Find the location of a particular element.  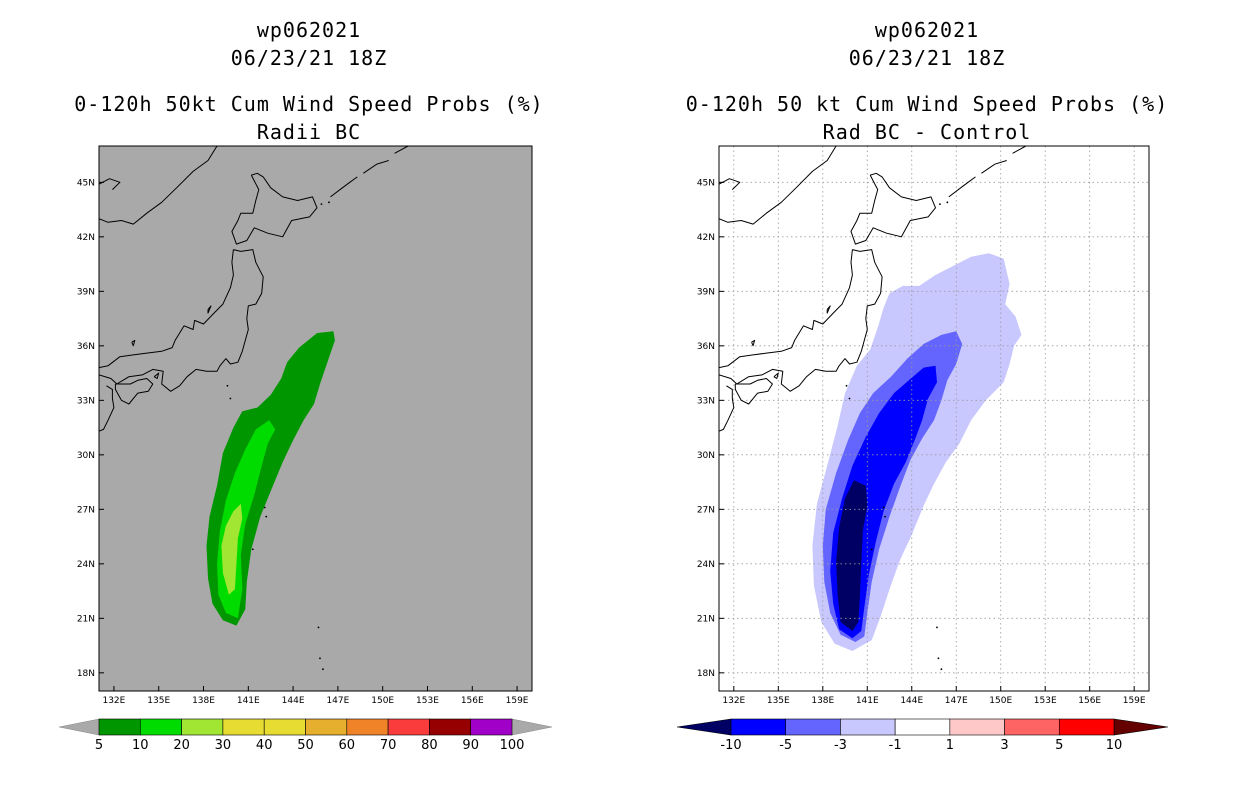

right-title-storm-id: wp062021 is located at coordinates (927, 30).